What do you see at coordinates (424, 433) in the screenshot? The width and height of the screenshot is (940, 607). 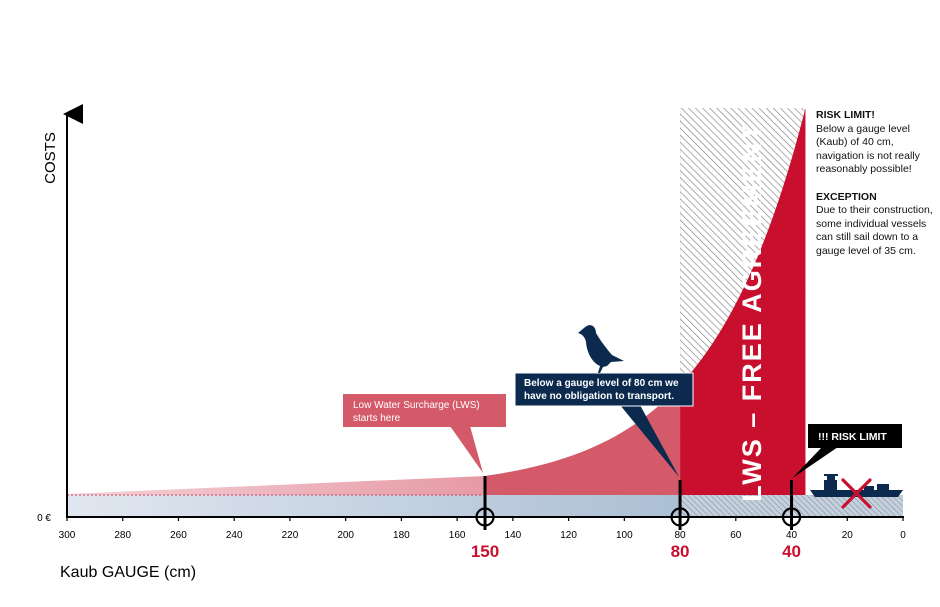 I see `lws-callout: Low Water Surcharge (LWS) starts here` at bounding box center [424, 433].